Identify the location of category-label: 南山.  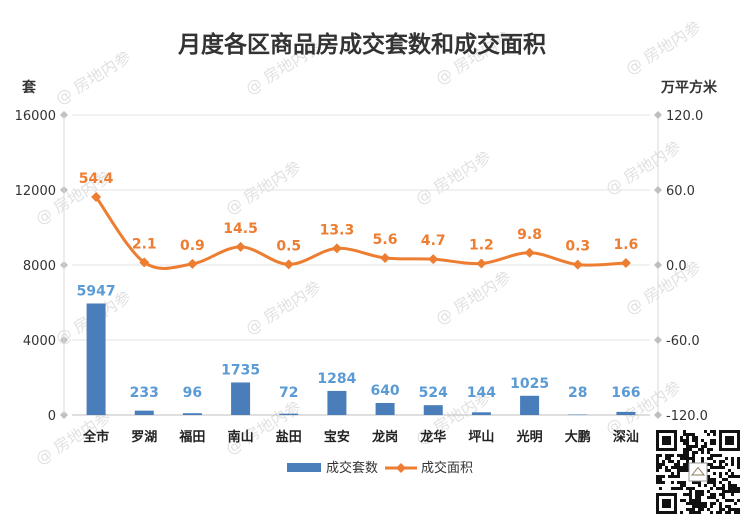
(241, 437).